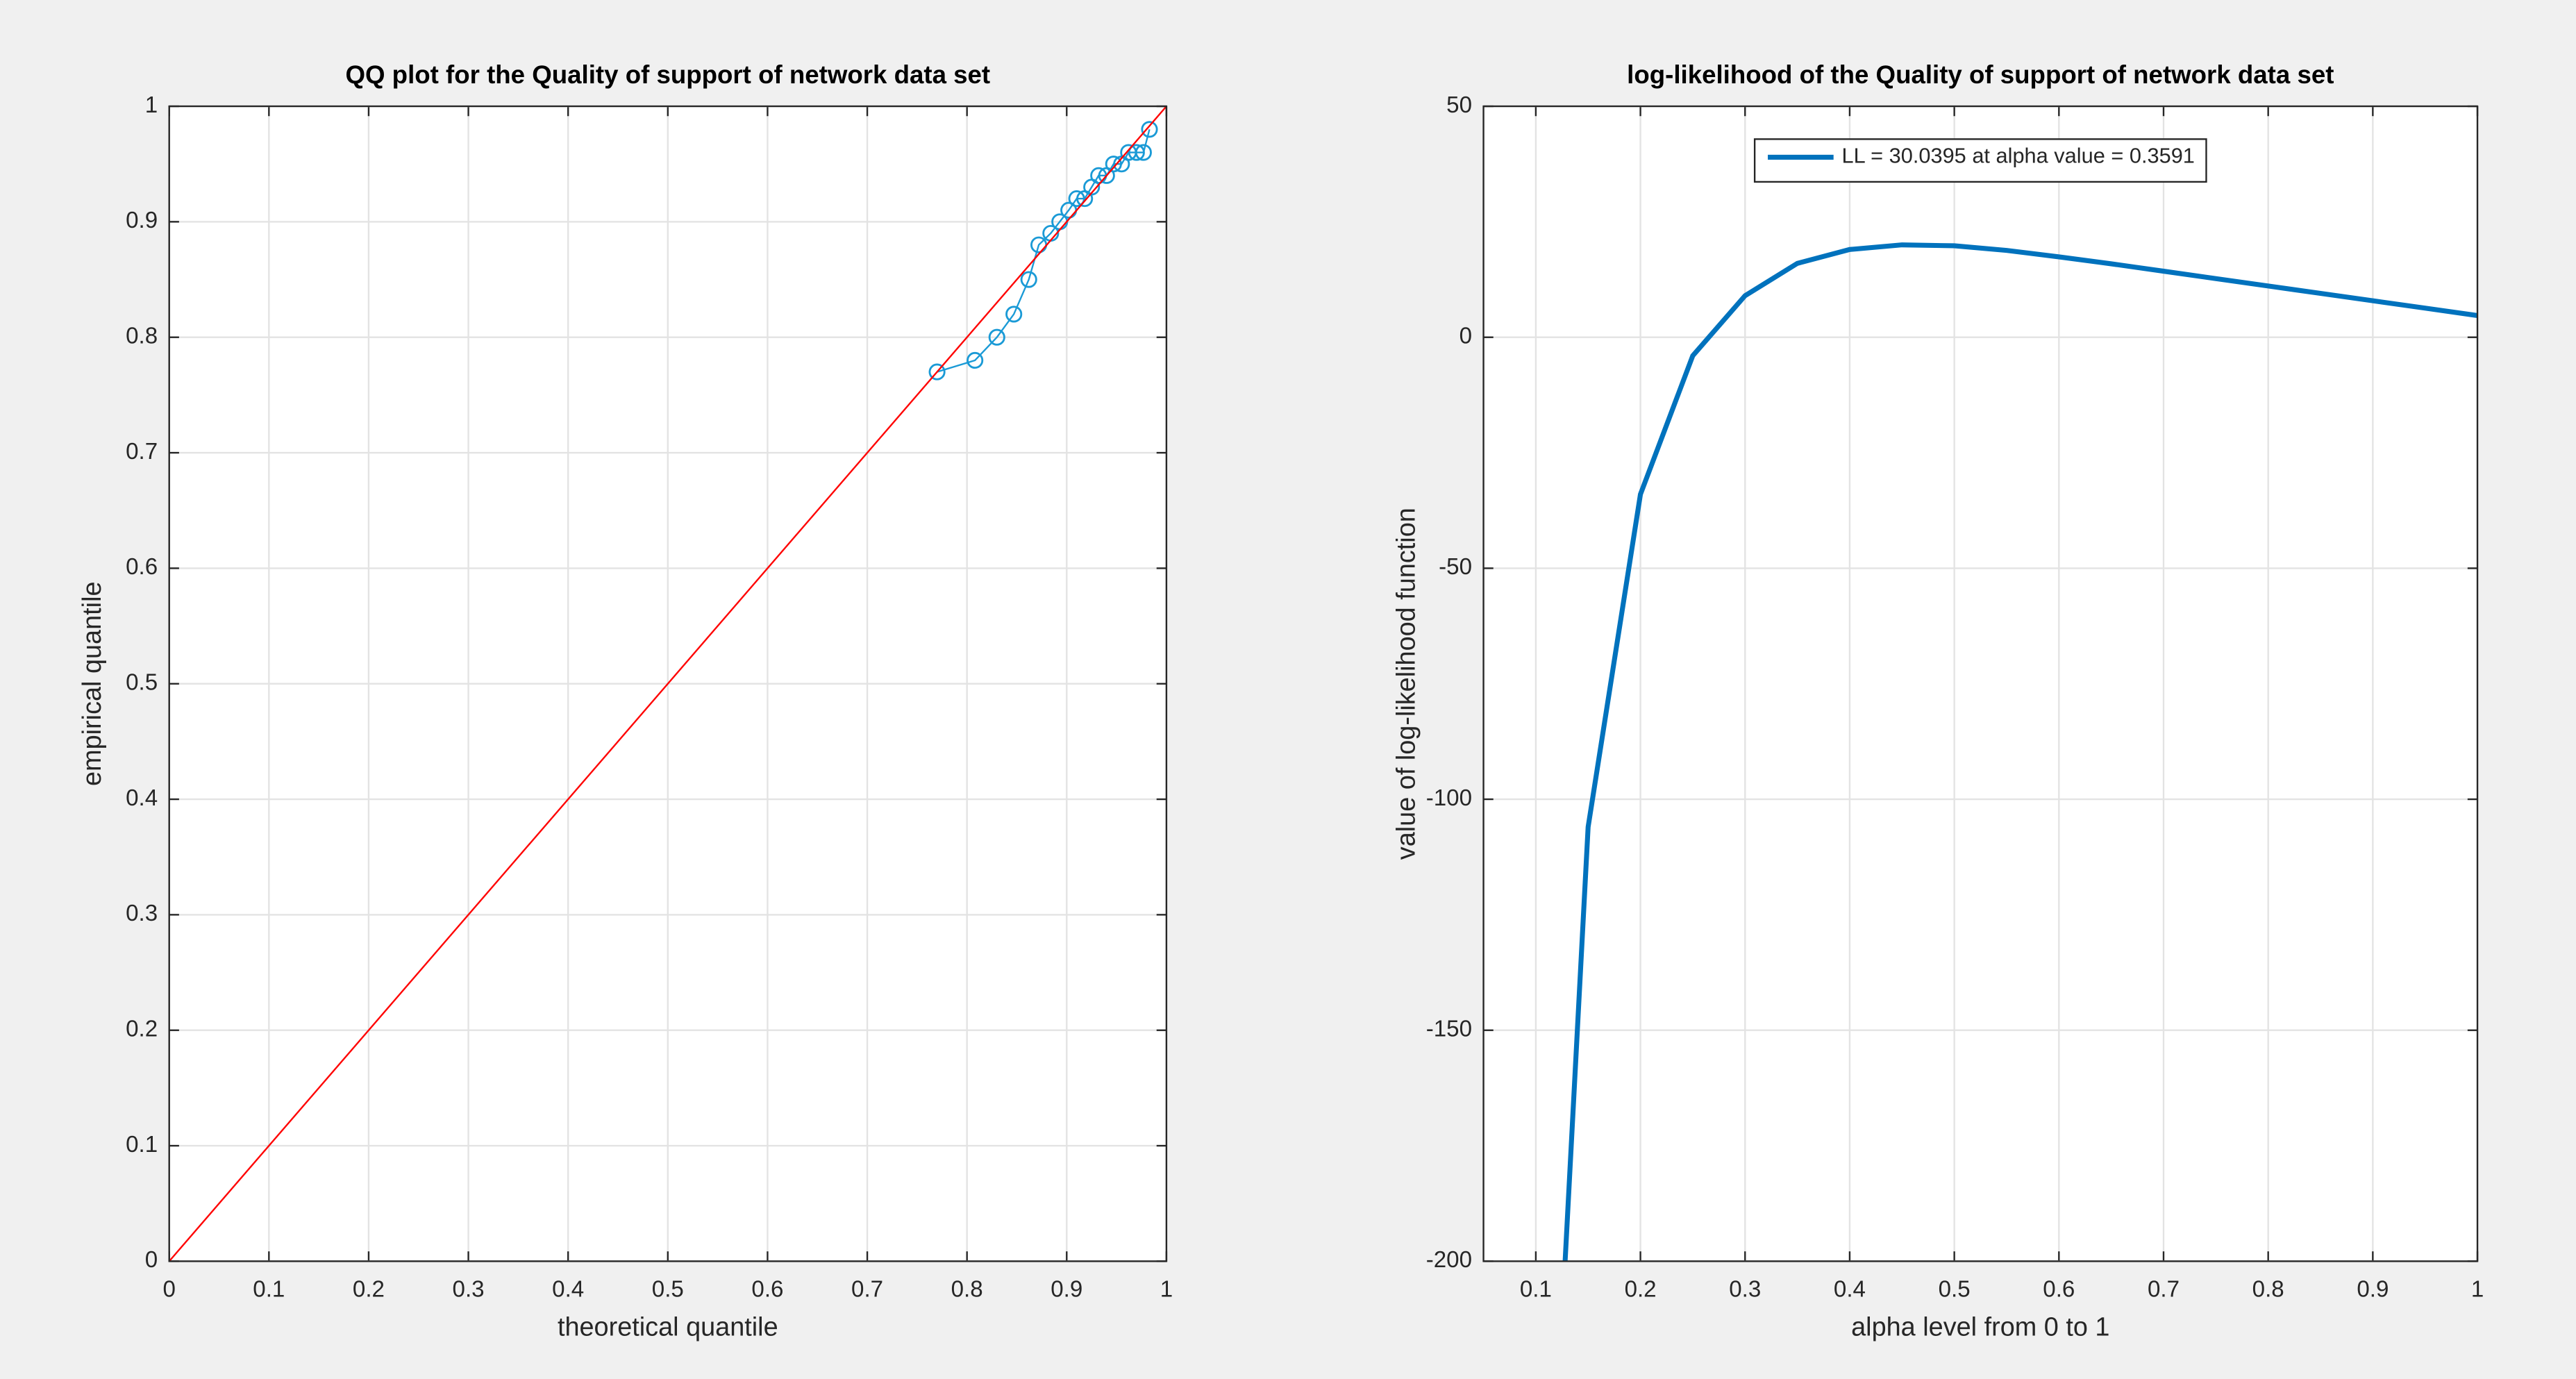  What do you see at coordinates (2018, 156) in the screenshot?
I see `legend-label: LL = 30.0395 at alpha value = 0.3591` at bounding box center [2018, 156].